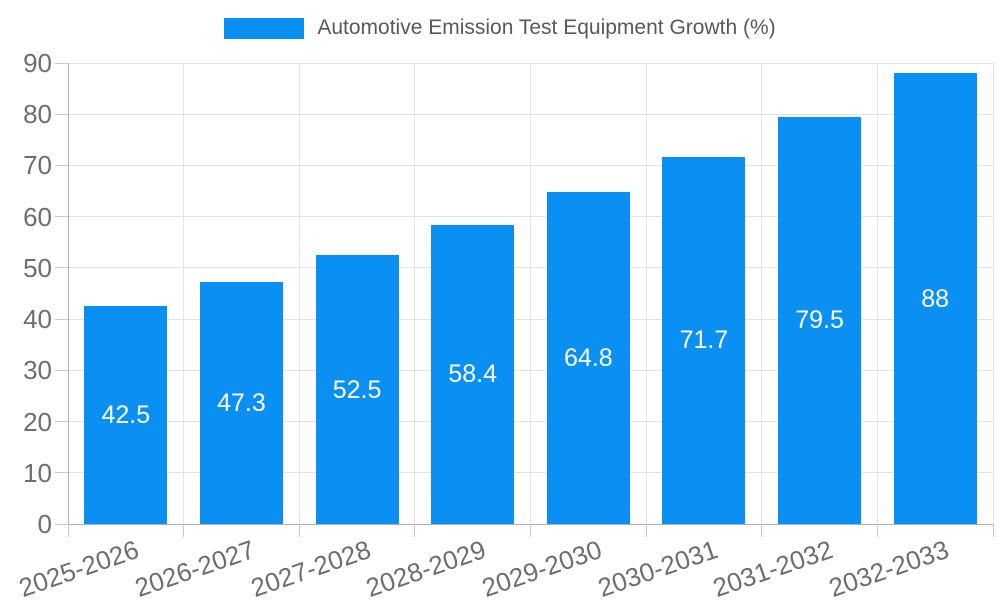  Describe the element at coordinates (264, 28) in the screenshot. I see `legend-swatch` at that location.